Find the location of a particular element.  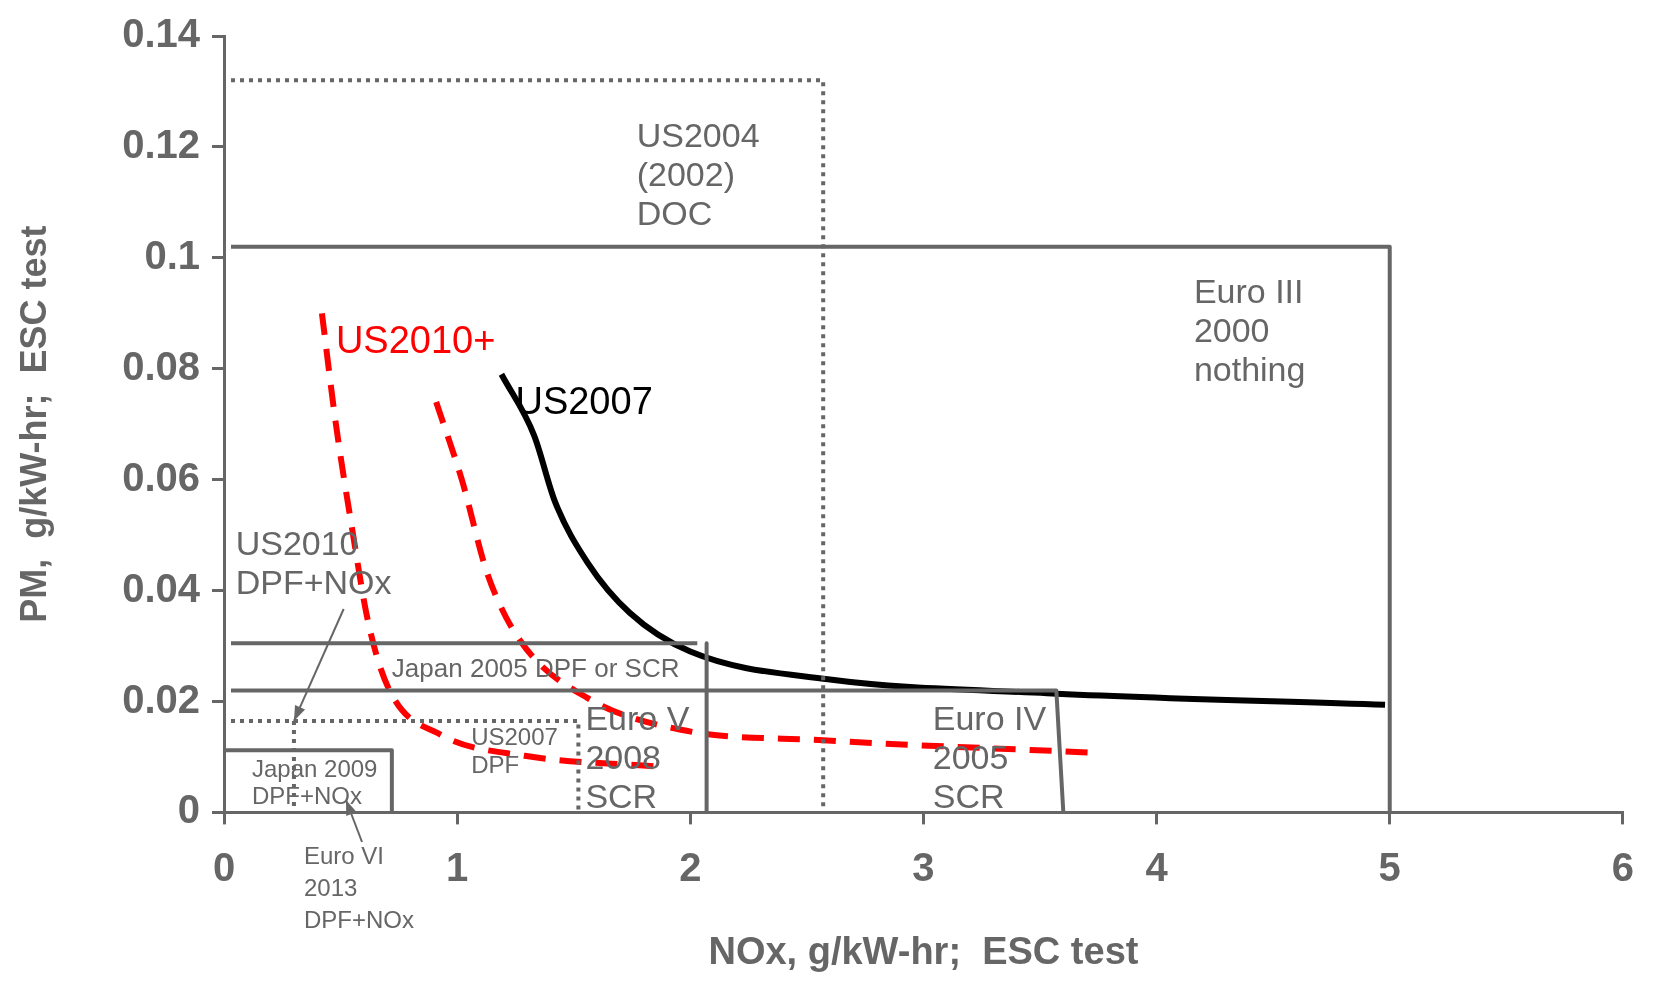

y-tick-label: 0.08 is located at coordinates (161, 365).